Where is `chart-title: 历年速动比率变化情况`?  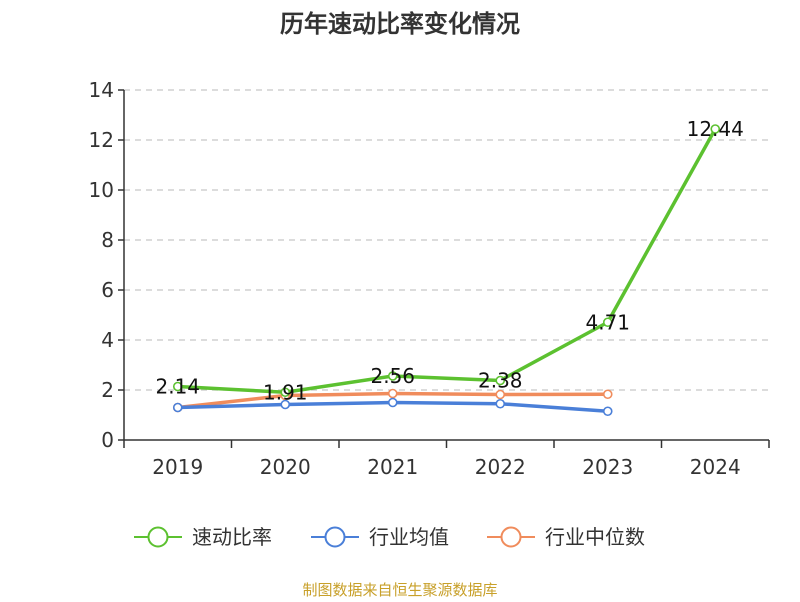
chart-title: 历年速动比率变化情况 is located at coordinates (400, 24).